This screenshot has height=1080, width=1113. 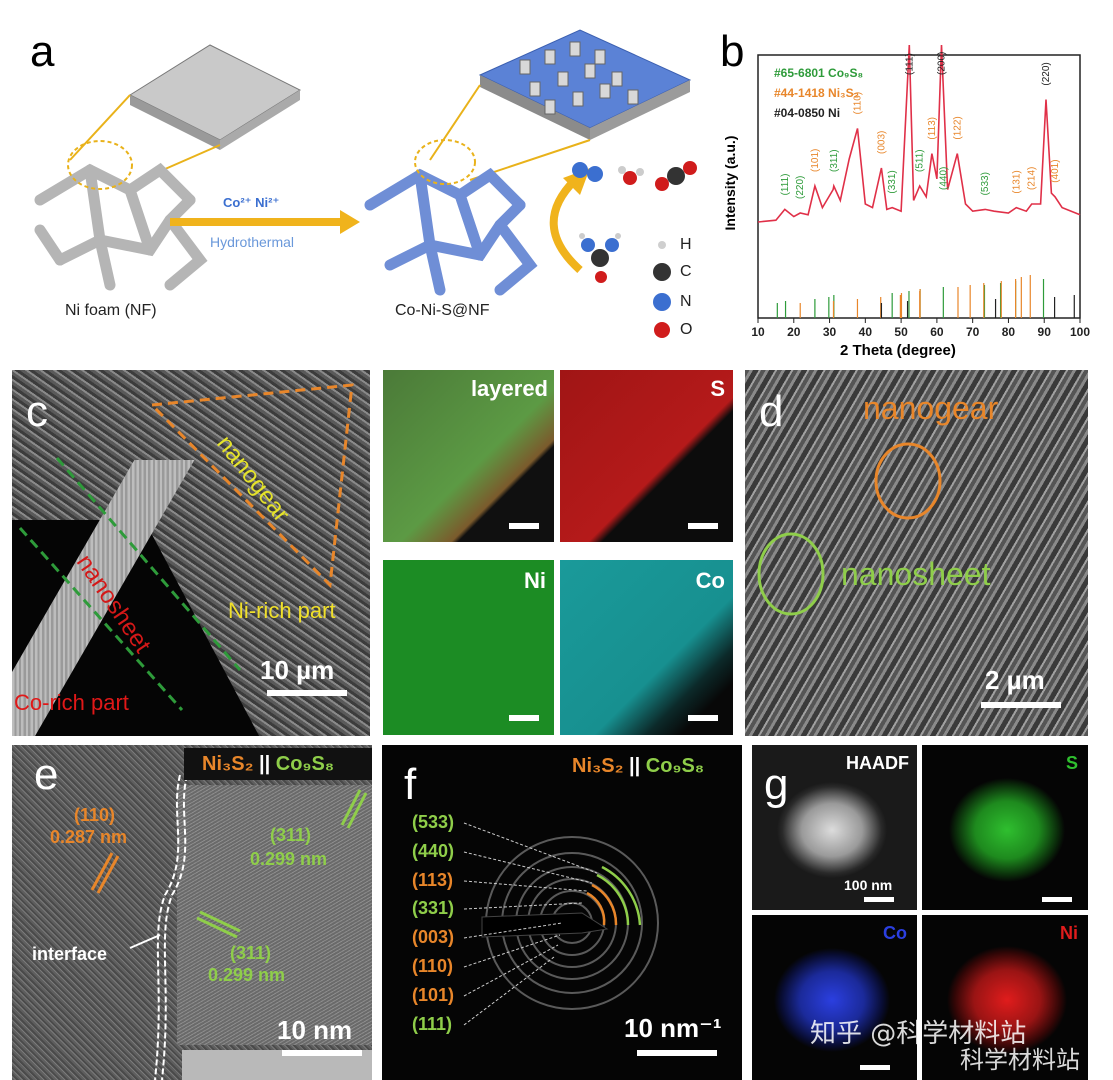 I want to click on xrd-peak-label: (003), so click(x=881, y=142).